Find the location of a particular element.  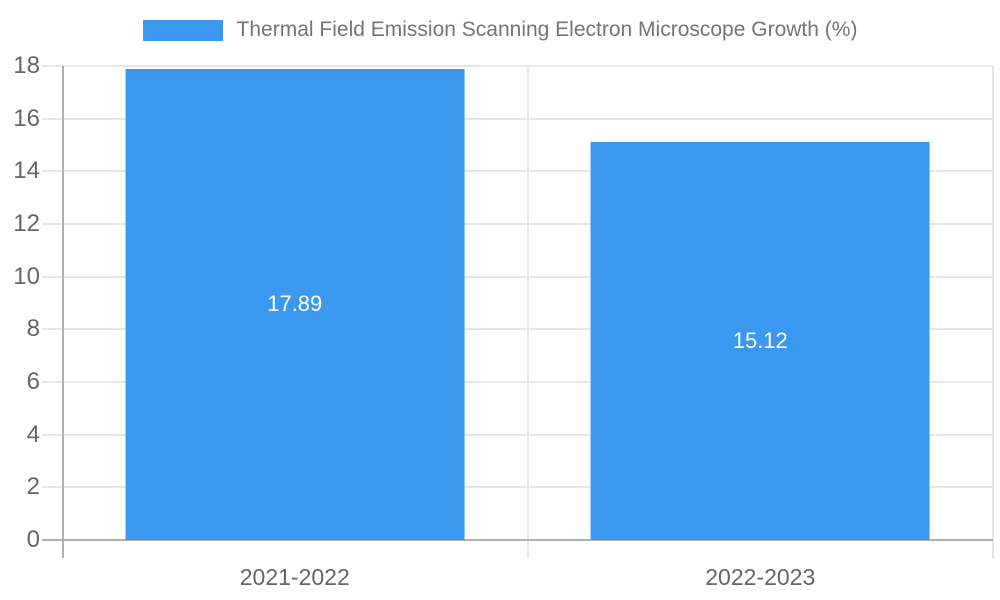

legend-swatch-icon is located at coordinates (182, 30).